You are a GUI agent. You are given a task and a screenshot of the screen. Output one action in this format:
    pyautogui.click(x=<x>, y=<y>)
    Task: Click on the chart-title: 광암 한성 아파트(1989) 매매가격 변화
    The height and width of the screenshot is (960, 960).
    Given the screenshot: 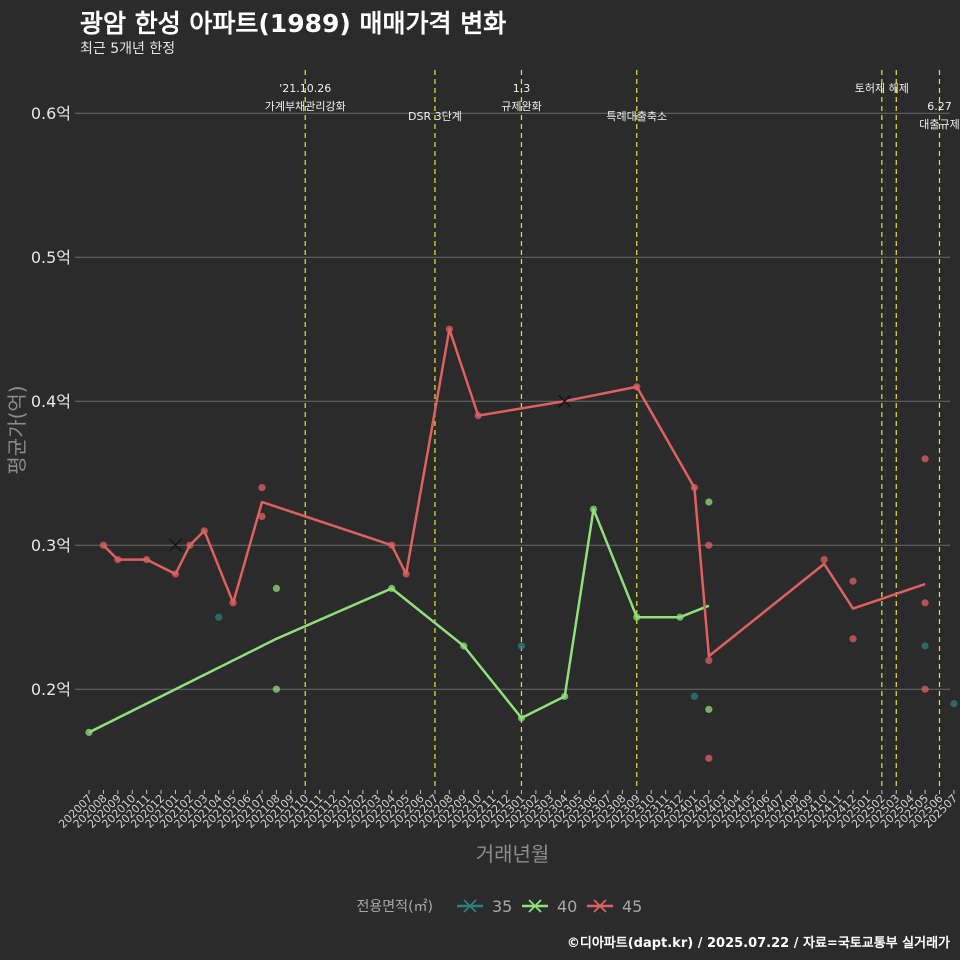 What is the action you would take?
    pyautogui.click(x=293, y=23)
    